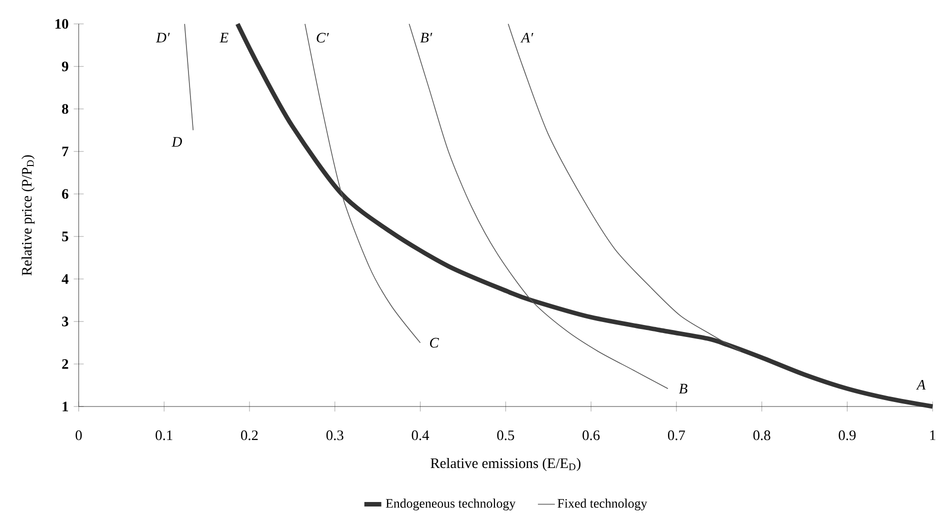 This screenshot has height=519, width=941. What do you see at coordinates (65, 321) in the screenshot?
I see `y-tick-label: 3` at bounding box center [65, 321].